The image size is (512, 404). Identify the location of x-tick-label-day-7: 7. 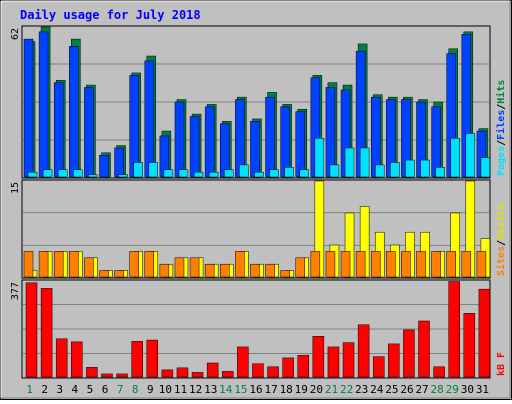
(120, 389).